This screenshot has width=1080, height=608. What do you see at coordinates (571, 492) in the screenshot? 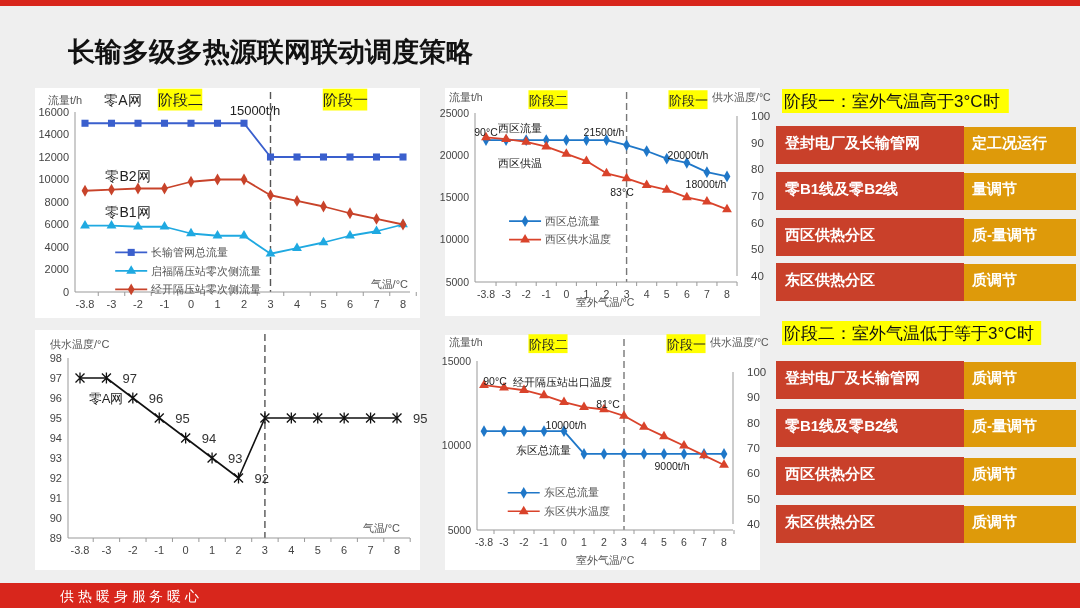
I see `legend-label: 东区总流量` at bounding box center [571, 492].